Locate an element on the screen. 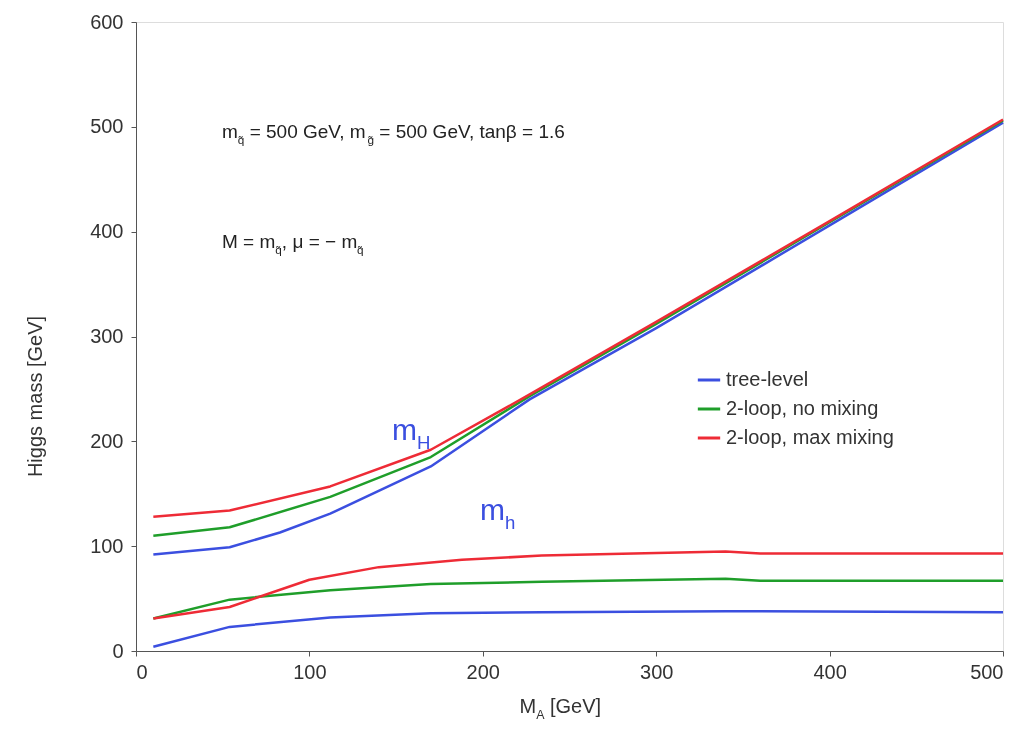 This screenshot has width=1031, height=729. x-tick-label: 100 is located at coordinates (310, 671).